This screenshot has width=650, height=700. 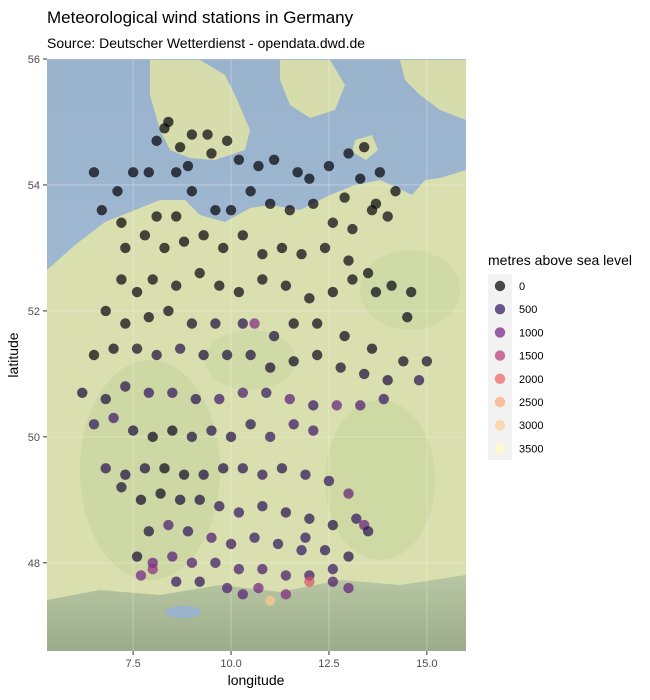 I want to click on y-tick-label: 50, so click(x=34, y=438).